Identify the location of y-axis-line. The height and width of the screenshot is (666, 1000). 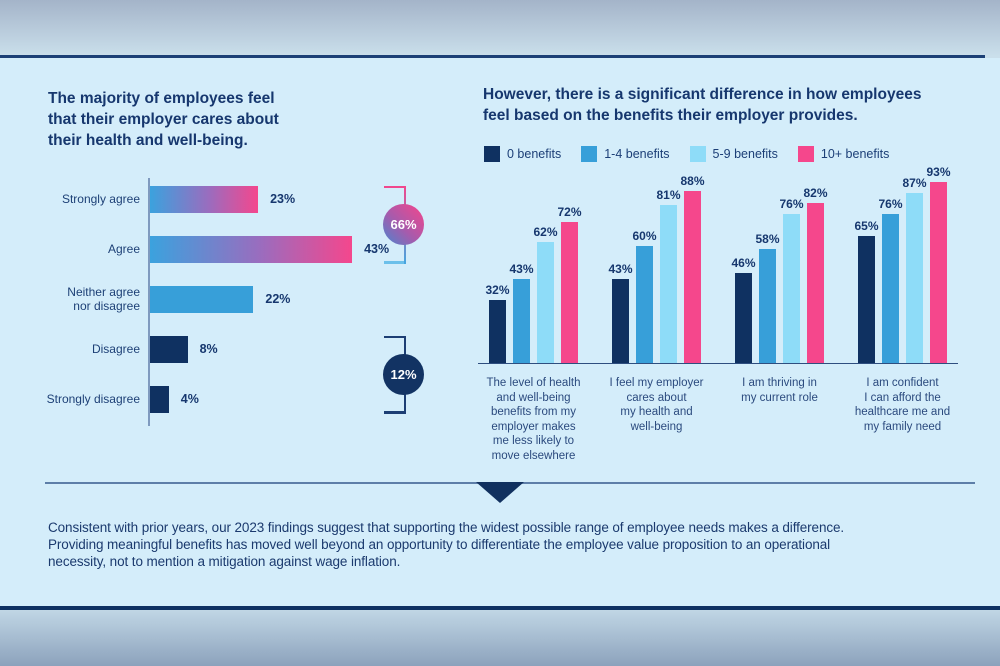
(149, 302).